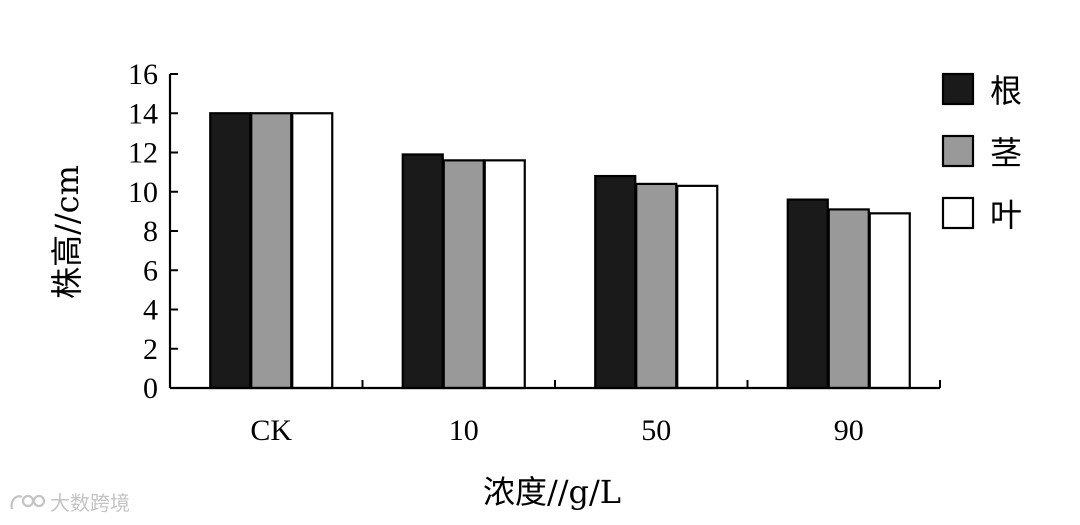 This screenshot has height=525, width=1080. Describe the element at coordinates (150, 310) in the screenshot. I see `y-tick-label: 4` at that location.